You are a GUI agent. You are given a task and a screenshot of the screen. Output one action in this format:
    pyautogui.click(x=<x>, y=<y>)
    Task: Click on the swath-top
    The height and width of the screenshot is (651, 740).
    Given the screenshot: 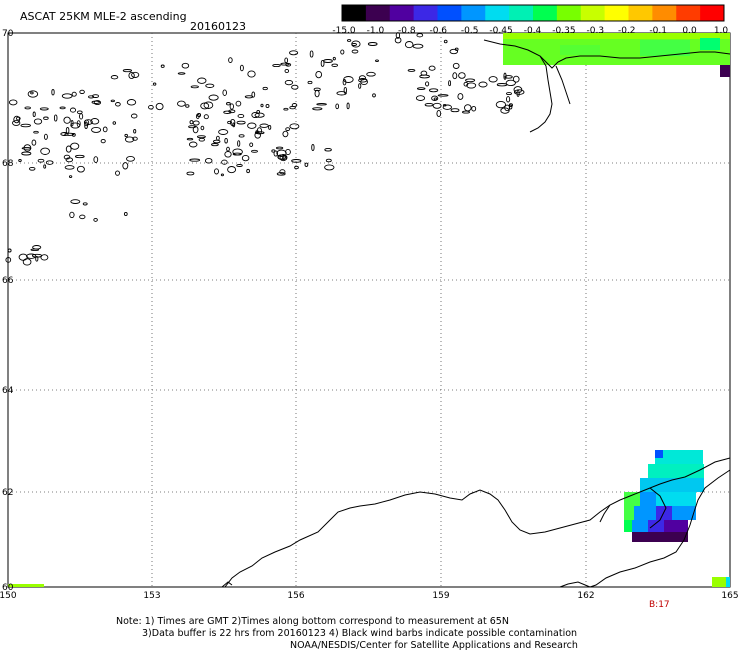 What is the action you would take?
    pyautogui.click(x=616, y=55)
    